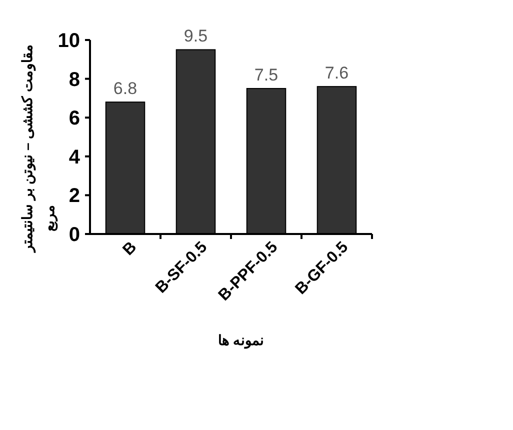 This screenshot has height=430, width=513. What do you see at coordinates (266, 75) in the screenshot?
I see `data-label: 7.5` at bounding box center [266, 75].